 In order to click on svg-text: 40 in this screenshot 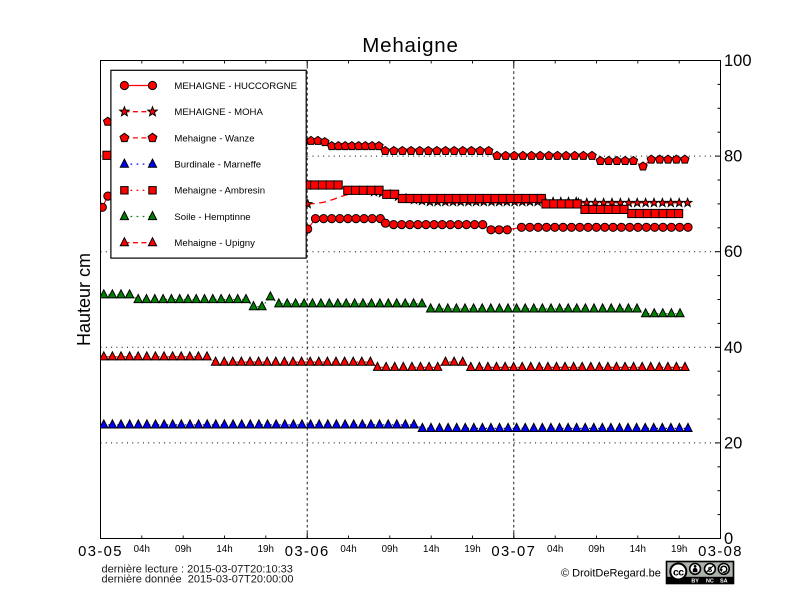, I will do `click(733, 348)`.